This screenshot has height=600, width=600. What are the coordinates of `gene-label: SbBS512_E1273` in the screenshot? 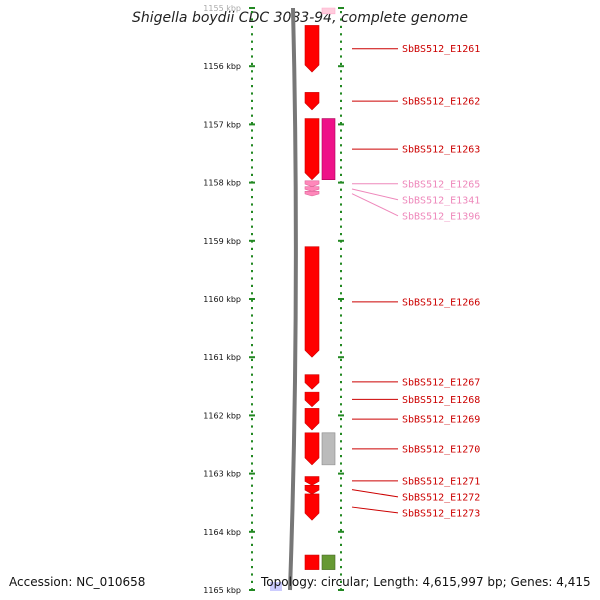 It's located at (441, 513).